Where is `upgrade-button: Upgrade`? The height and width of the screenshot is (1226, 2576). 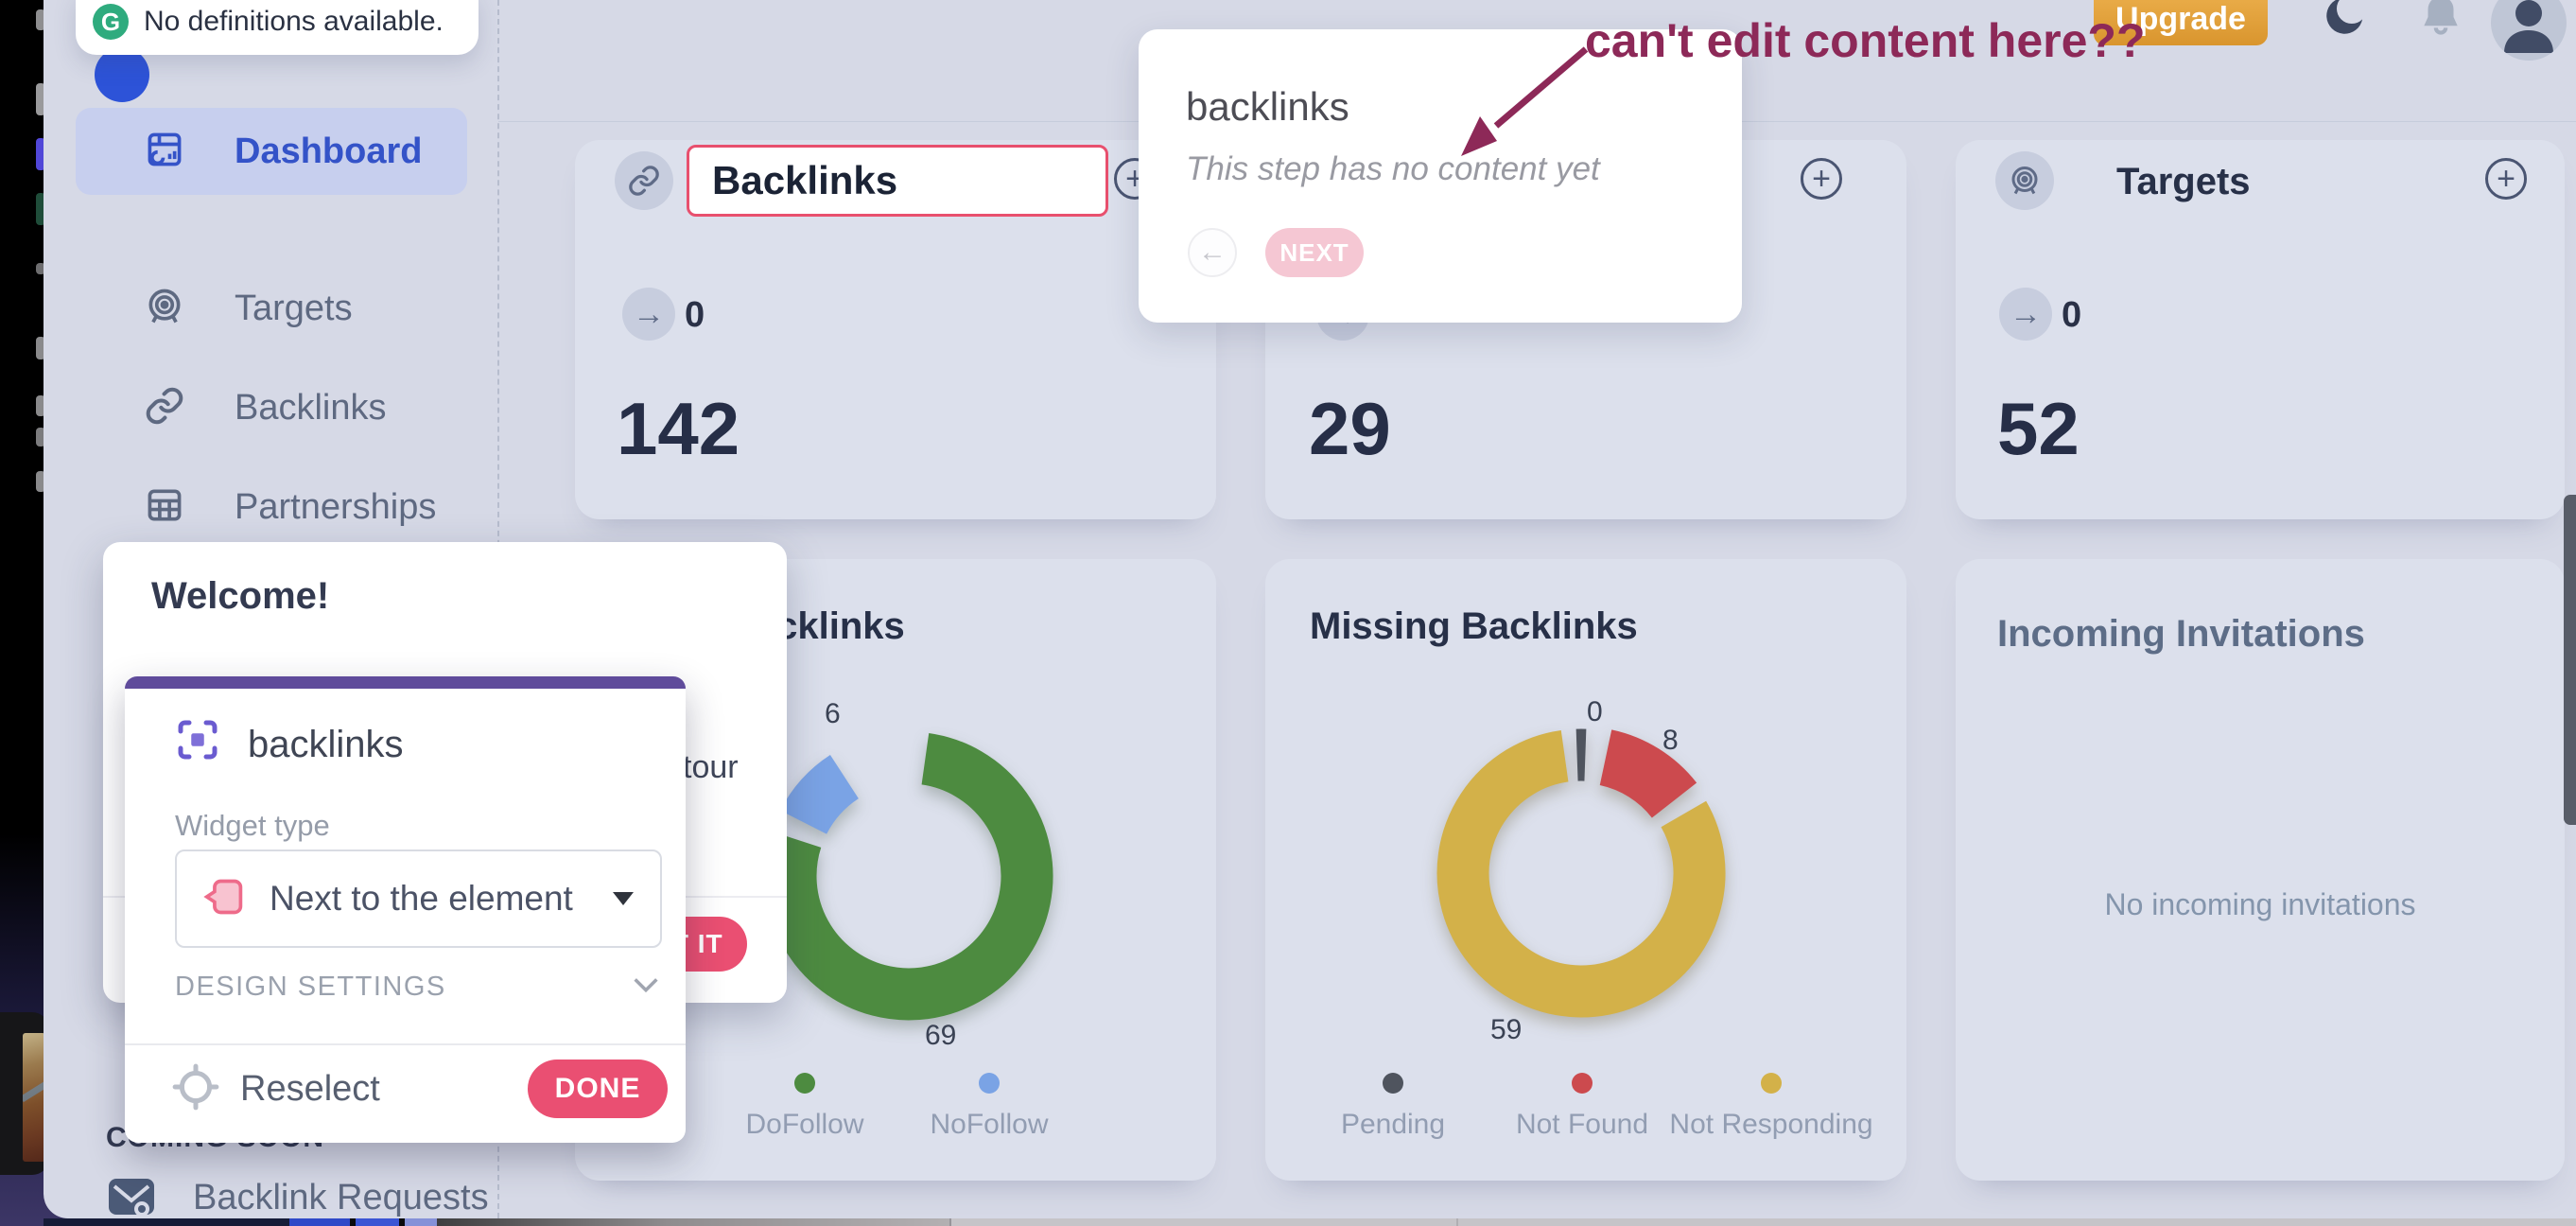
upgrade-button: Upgrade is located at coordinates (2181, 23).